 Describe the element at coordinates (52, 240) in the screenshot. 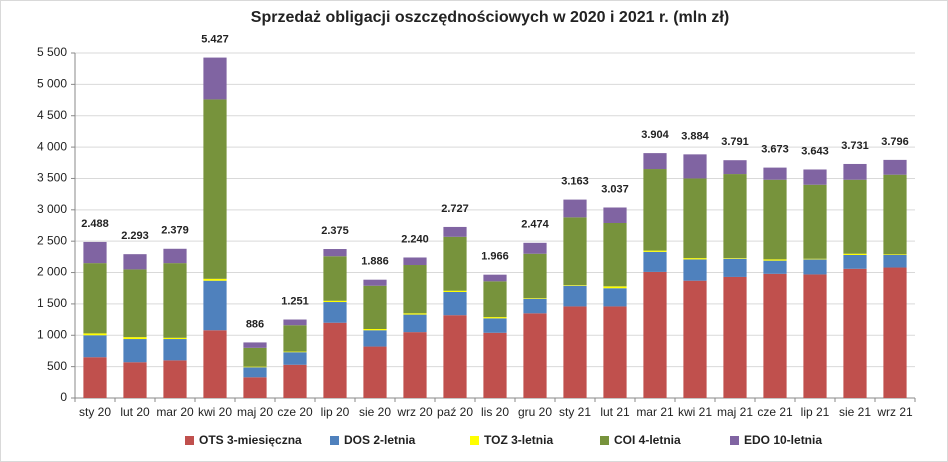

I see `y-tick-label: 2 500` at that location.